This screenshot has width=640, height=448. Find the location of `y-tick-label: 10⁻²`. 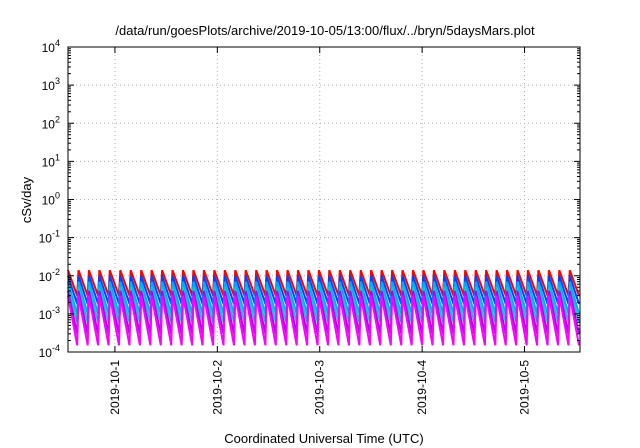

y-tick-label: 10⁻² is located at coordinates (49, 275).